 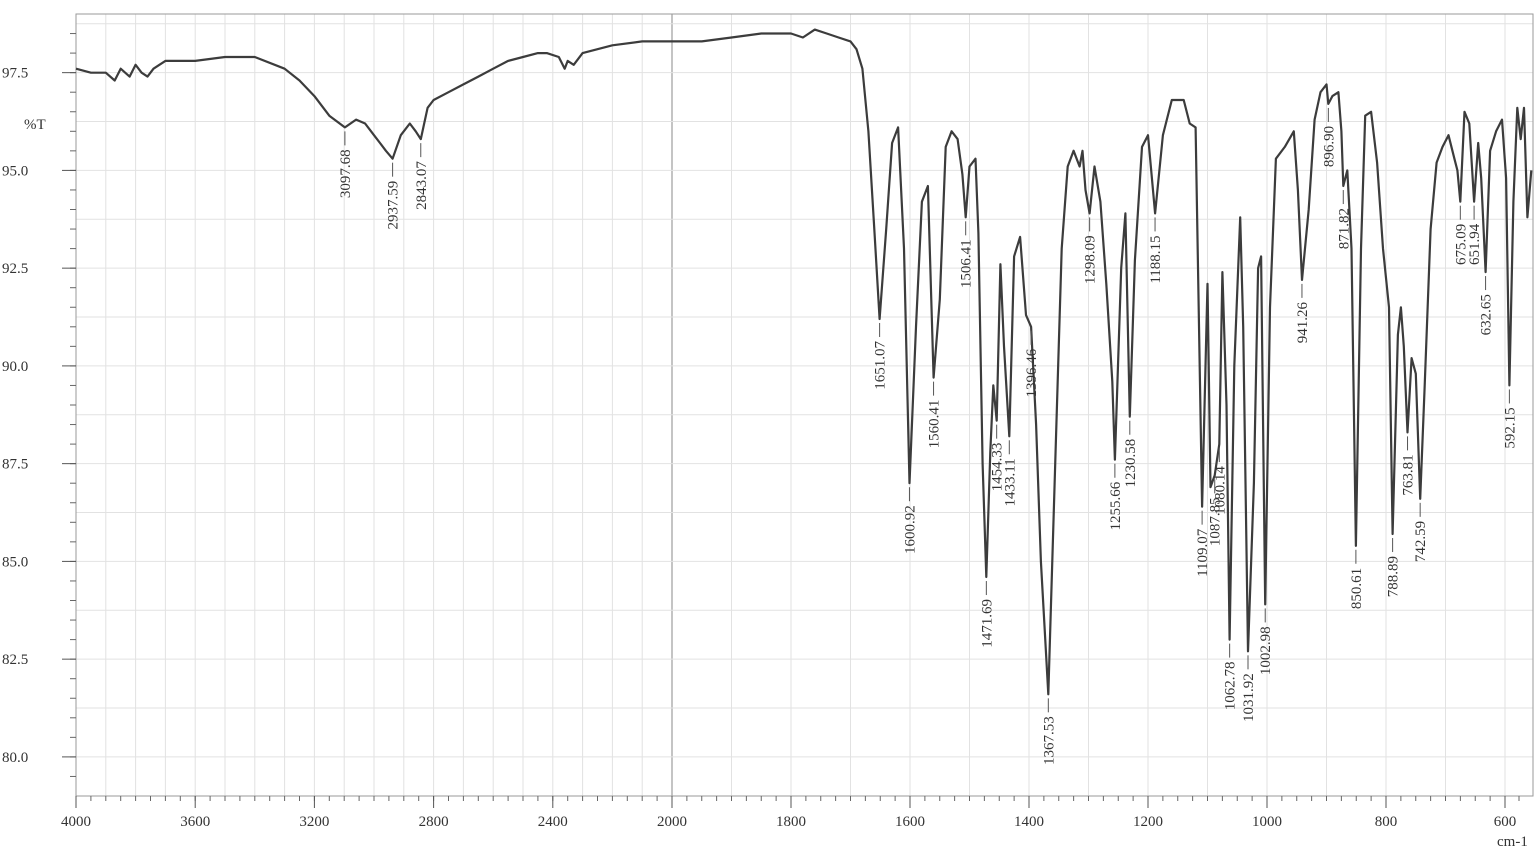 I want to click on peak-label: 592.15, so click(x=1510, y=427).